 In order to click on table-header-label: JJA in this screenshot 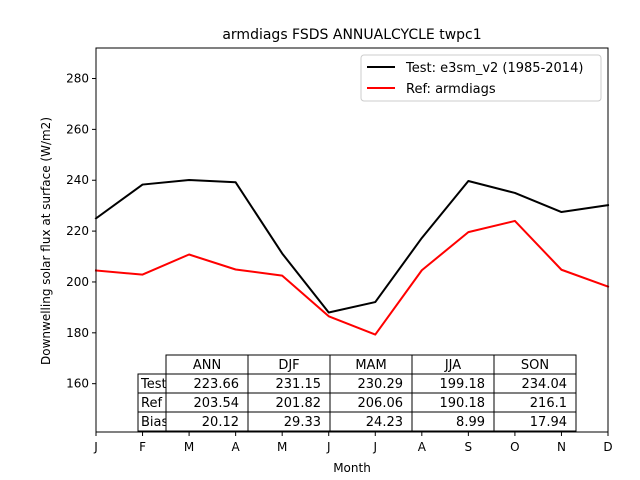, I will do `click(452, 365)`.